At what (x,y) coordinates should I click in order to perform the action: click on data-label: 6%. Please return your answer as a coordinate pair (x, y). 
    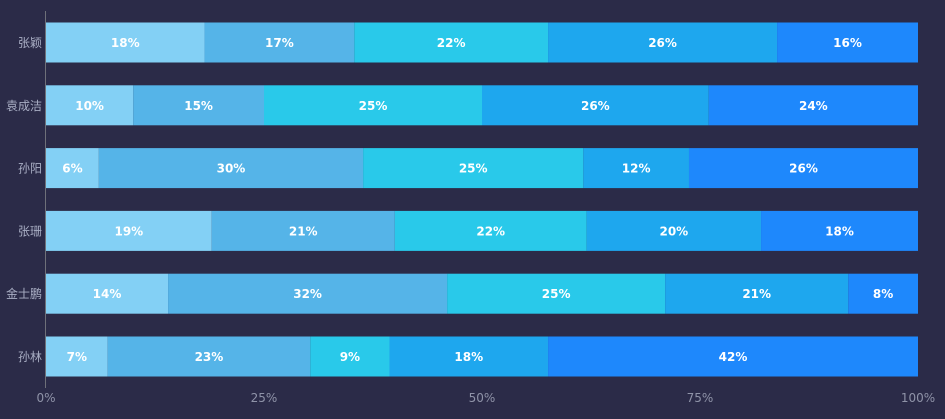
    Looking at the image, I should click on (72, 169).